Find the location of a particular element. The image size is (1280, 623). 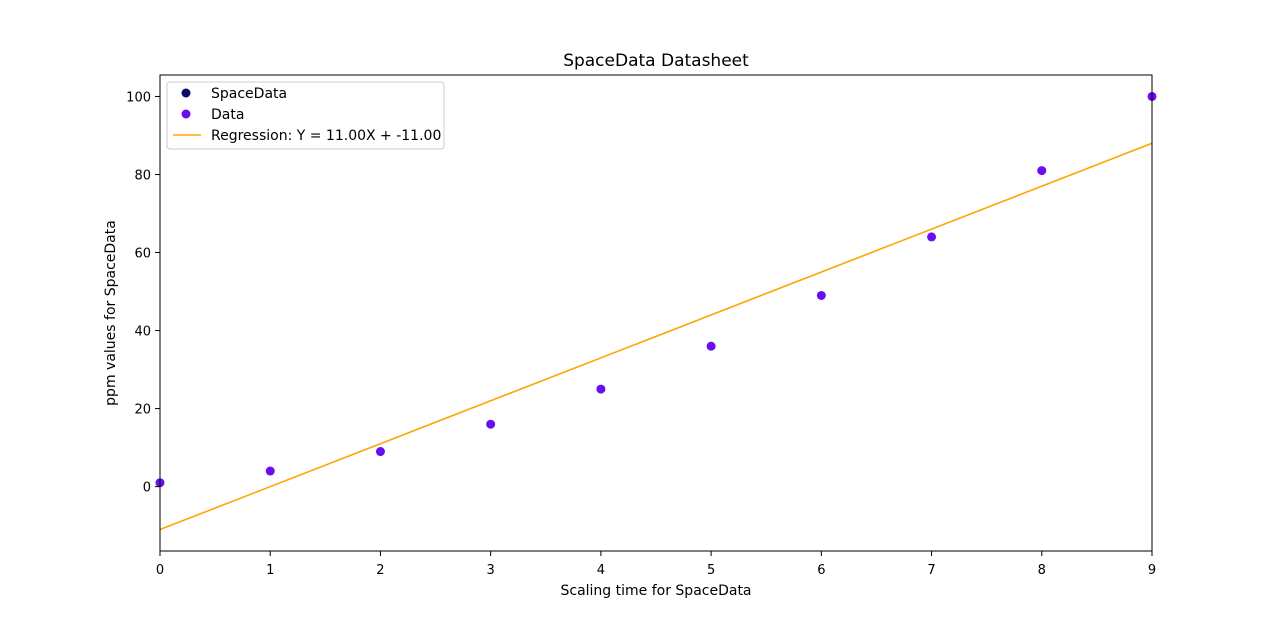

chart-title: SpaceData Datasheet is located at coordinates (656, 61).